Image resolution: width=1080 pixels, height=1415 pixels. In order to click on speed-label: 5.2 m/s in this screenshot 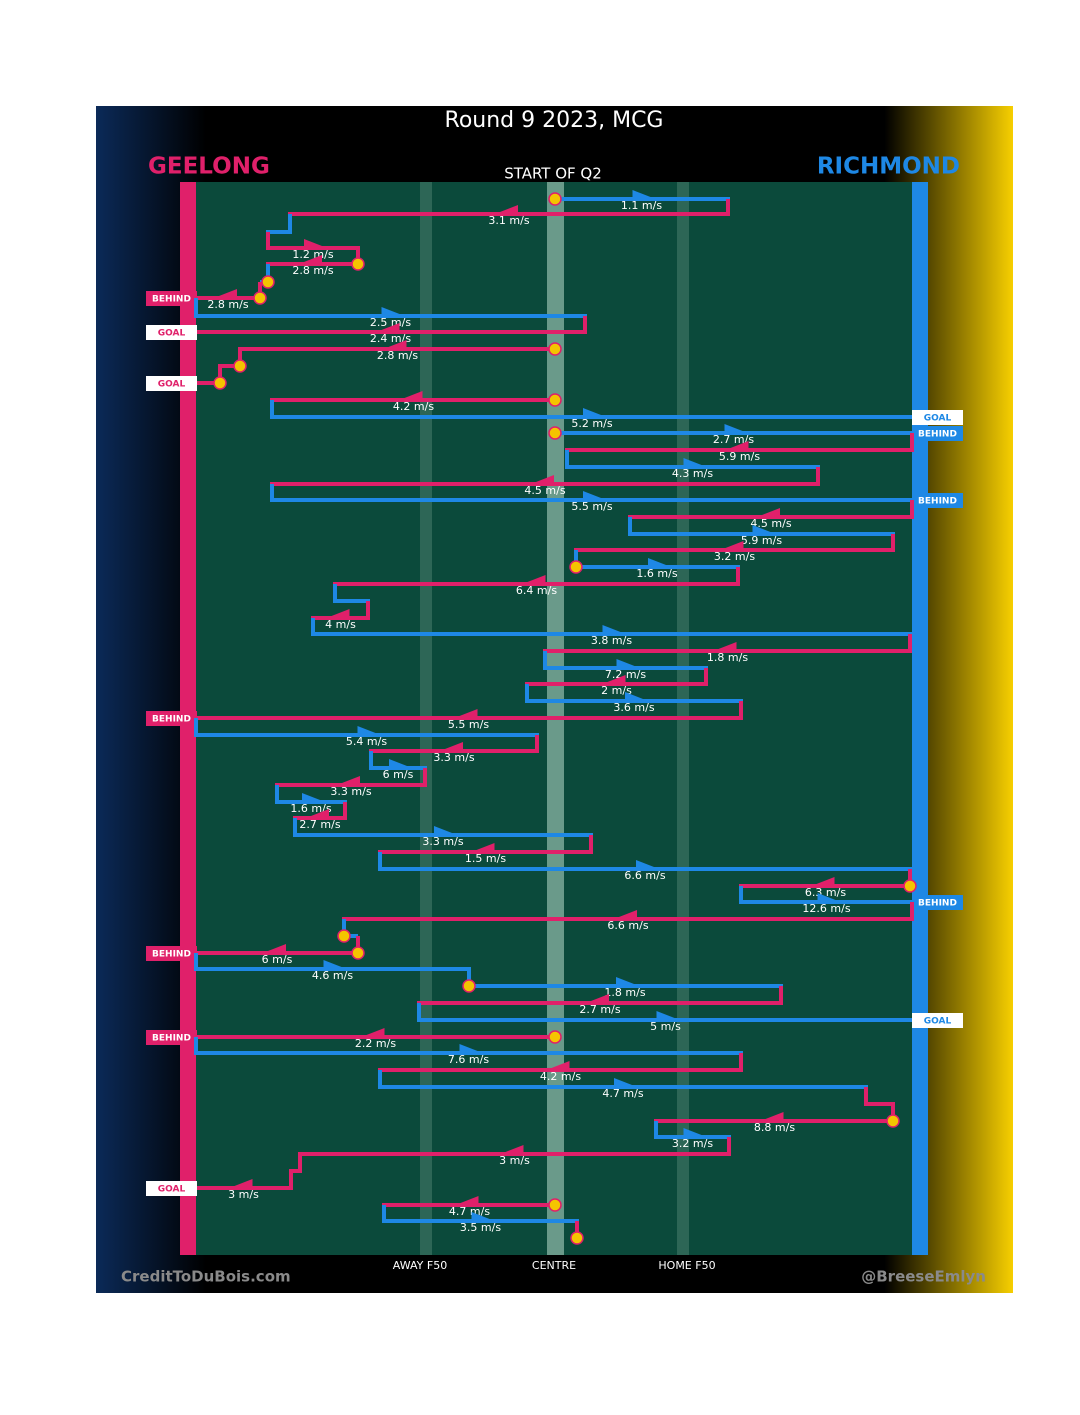, I will do `click(591, 423)`.